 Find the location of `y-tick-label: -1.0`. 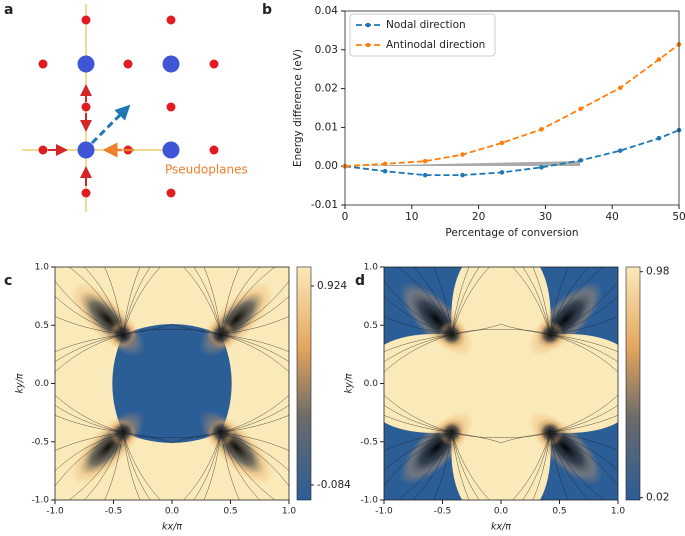

y-tick-label: -1.0 is located at coordinates (369, 501).